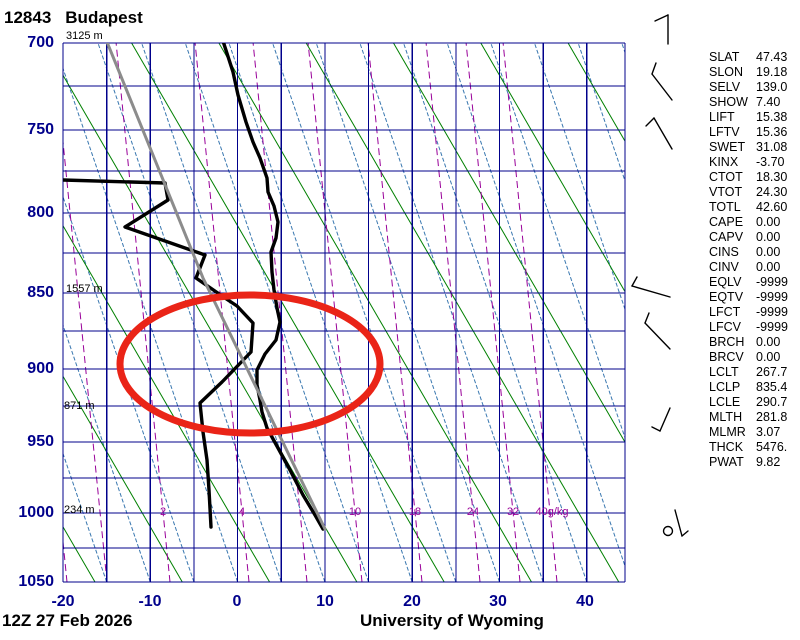 The width and height of the screenshot is (800, 640). What do you see at coordinates (748, 237) in the screenshot?
I see `stat-row: CAPV 0.00` at bounding box center [748, 237].